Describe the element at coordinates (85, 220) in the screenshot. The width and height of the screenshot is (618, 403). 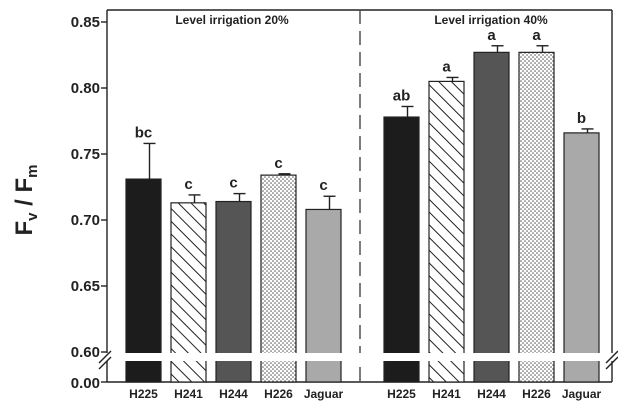
I see `y-tick-label: 0.70` at that location.